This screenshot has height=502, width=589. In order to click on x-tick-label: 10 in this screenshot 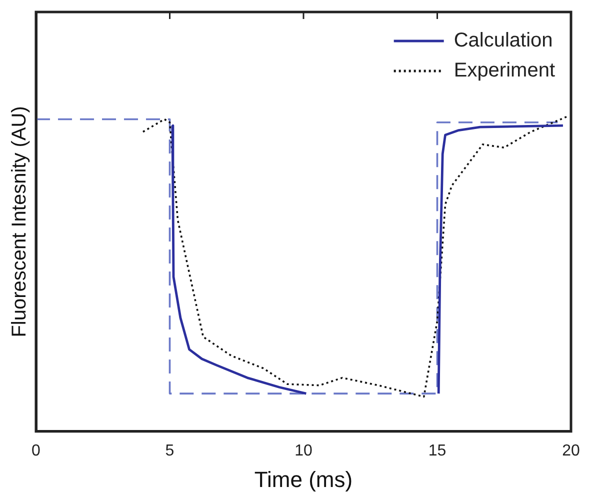, I will do `click(303, 451)`.